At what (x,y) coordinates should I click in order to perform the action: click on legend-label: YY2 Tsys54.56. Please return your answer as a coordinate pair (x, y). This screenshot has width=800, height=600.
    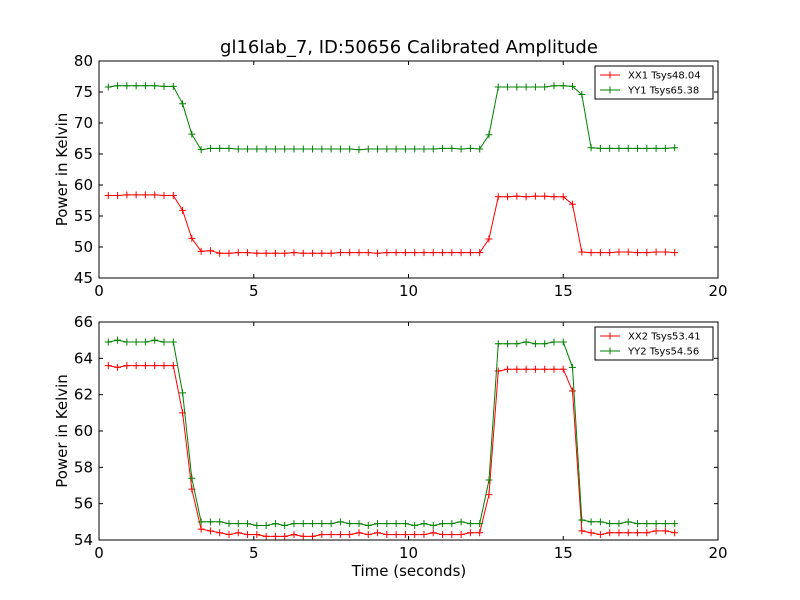
    Looking at the image, I should click on (663, 352).